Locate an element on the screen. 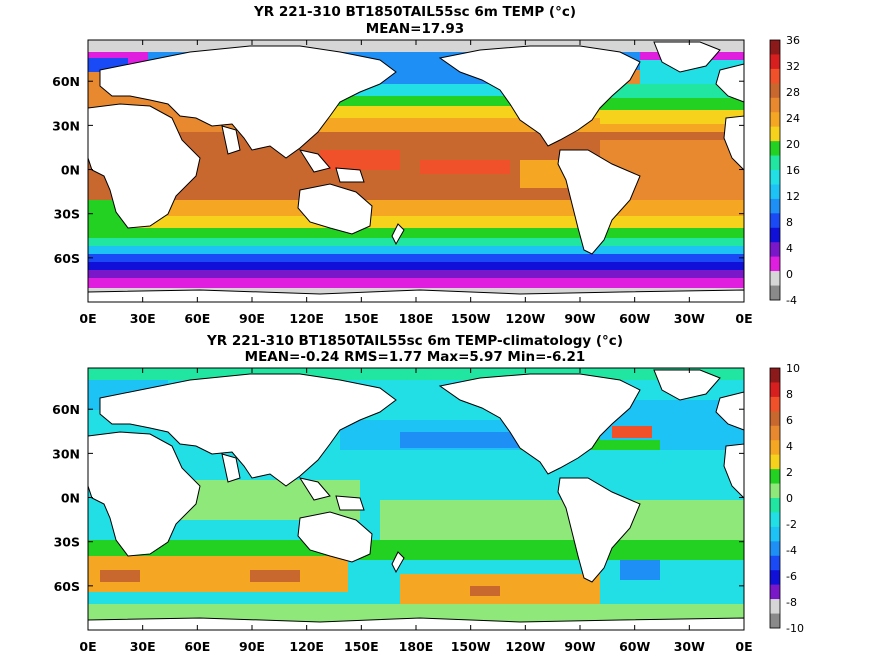 This screenshot has width=875, height=656. colorbar-label: 6 is located at coordinates (789, 420).